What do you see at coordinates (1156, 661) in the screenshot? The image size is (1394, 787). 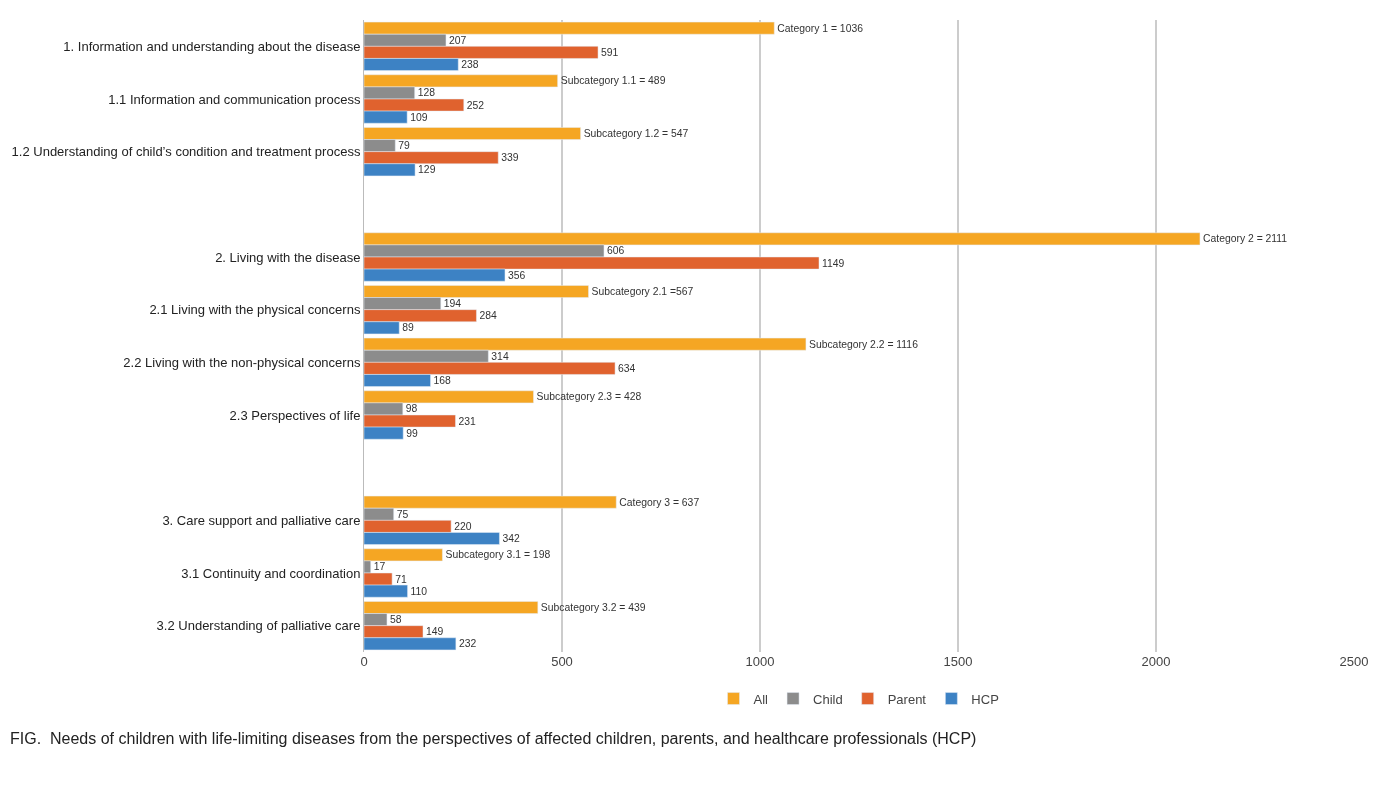 I see `x-tick-label: 2000` at bounding box center [1156, 661].